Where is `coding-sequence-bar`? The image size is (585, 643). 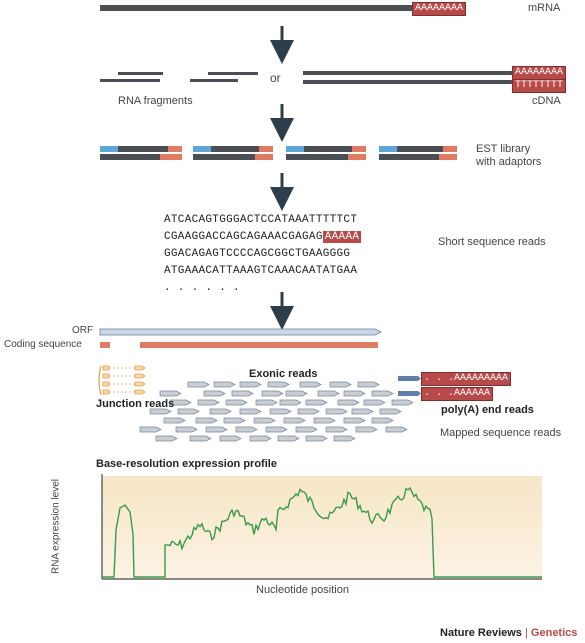 coding-sequence-bar is located at coordinates (239, 345).